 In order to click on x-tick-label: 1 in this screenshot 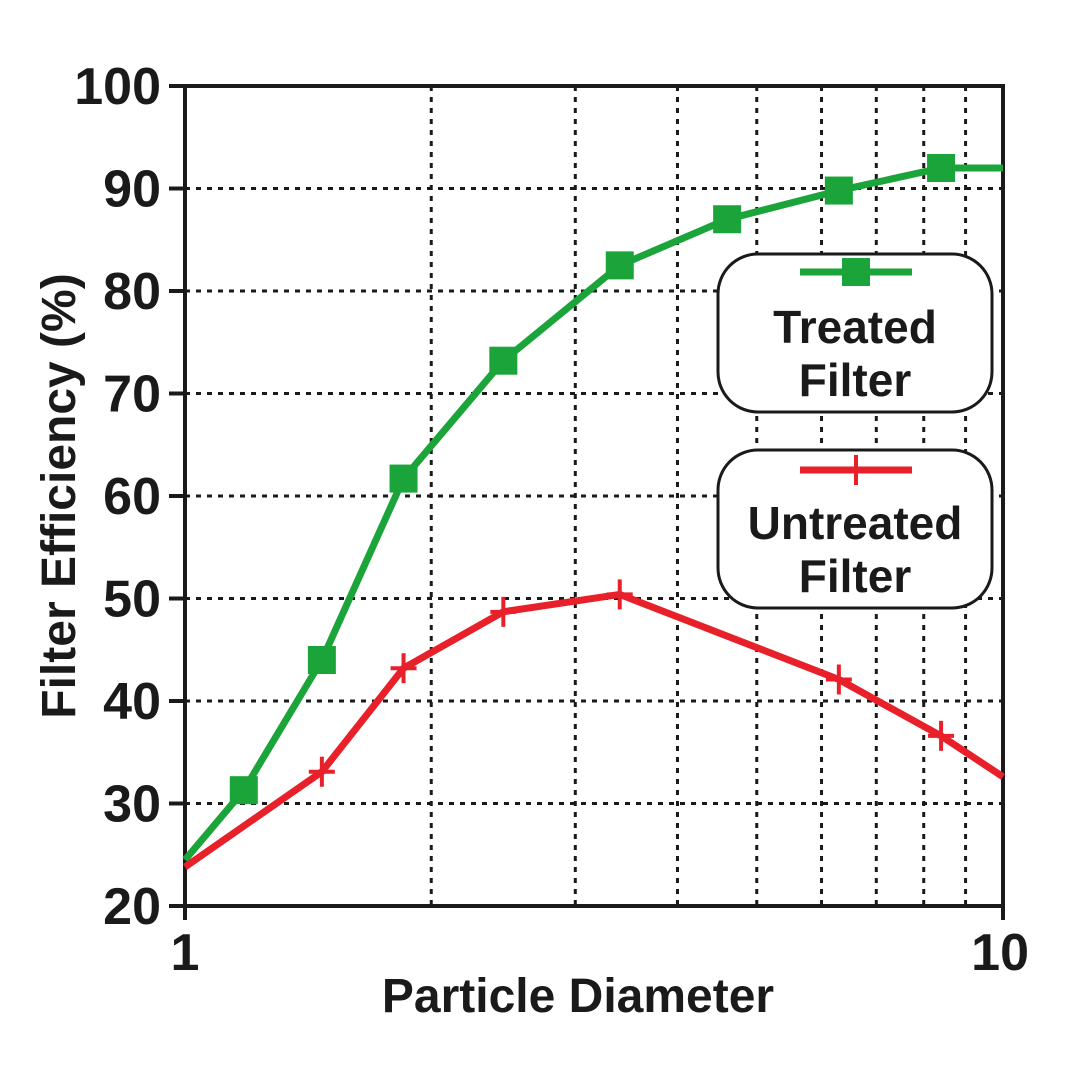, I will do `click(185, 953)`.